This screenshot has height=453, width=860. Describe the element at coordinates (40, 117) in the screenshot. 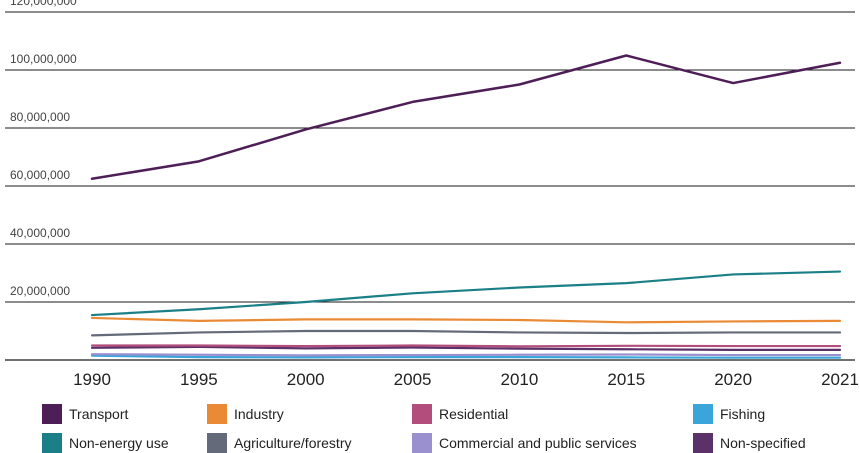

I see `y-tick-label: 80,000,000` at that location.